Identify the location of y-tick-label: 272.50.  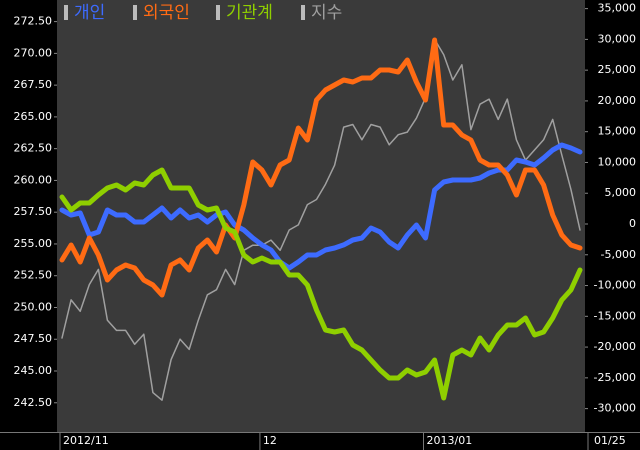
(33, 21).